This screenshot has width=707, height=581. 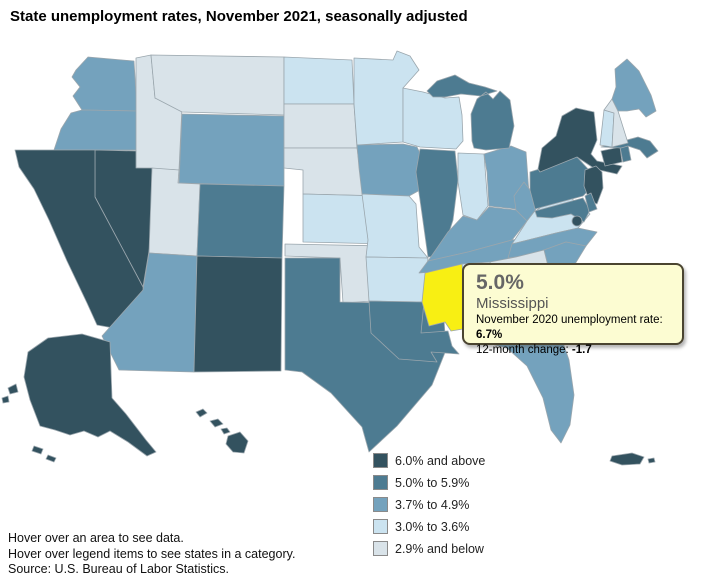 I want to click on state-mo, so click(x=395, y=226).